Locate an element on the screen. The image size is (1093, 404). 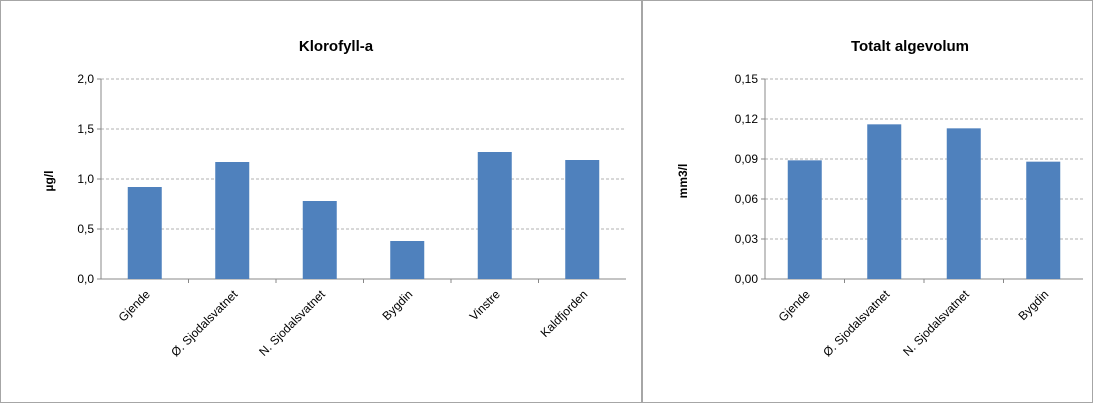
y-tick-label: 2,0 is located at coordinates (85, 79).